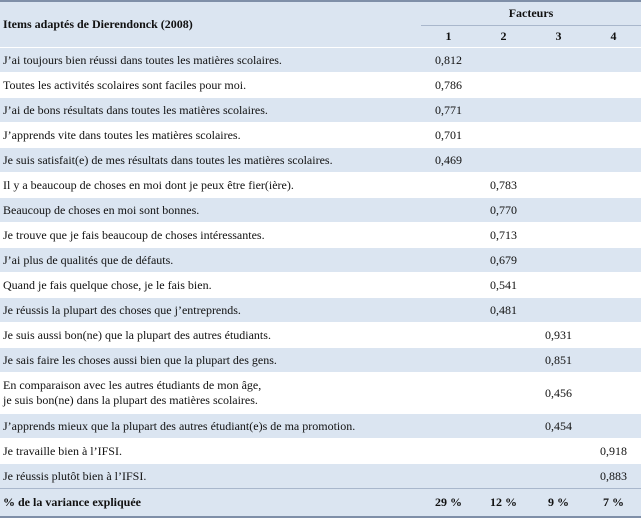  Describe the element at coordinates (210, 451) in the screenshot. I see `item-text: Je travaille bien à l’IFSI.` at that location.